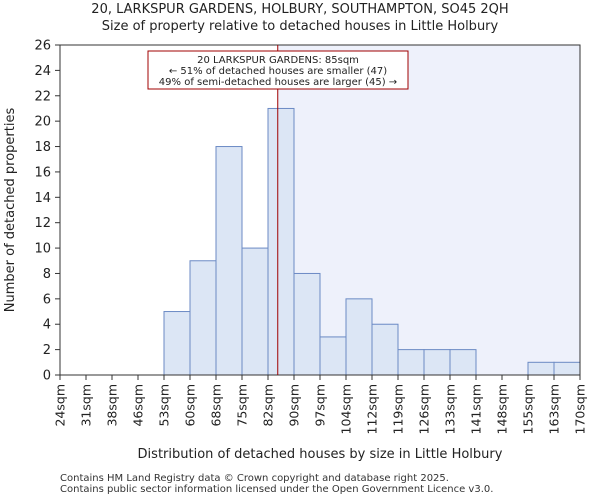 The height and width of the screenshot is (500, 600). What do you see at coordinates (47, 325) in the screenshot?
I see `y-tick-label: 4` at bounding box center [47, 325].